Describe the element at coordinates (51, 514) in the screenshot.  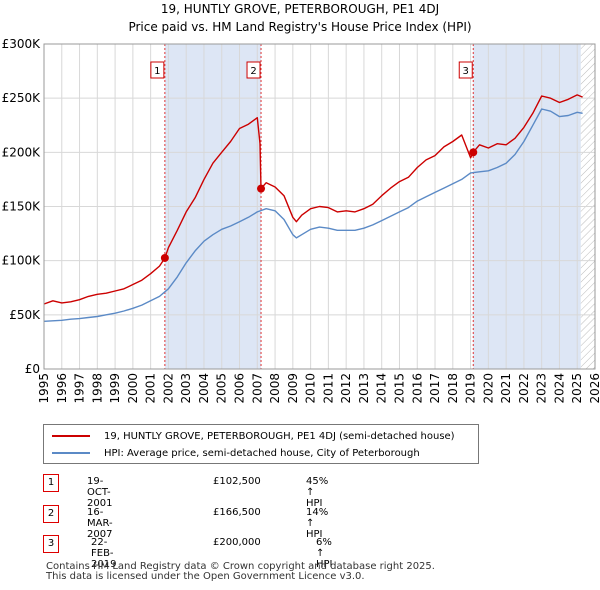
I see `sale-badge: 2` at that location.